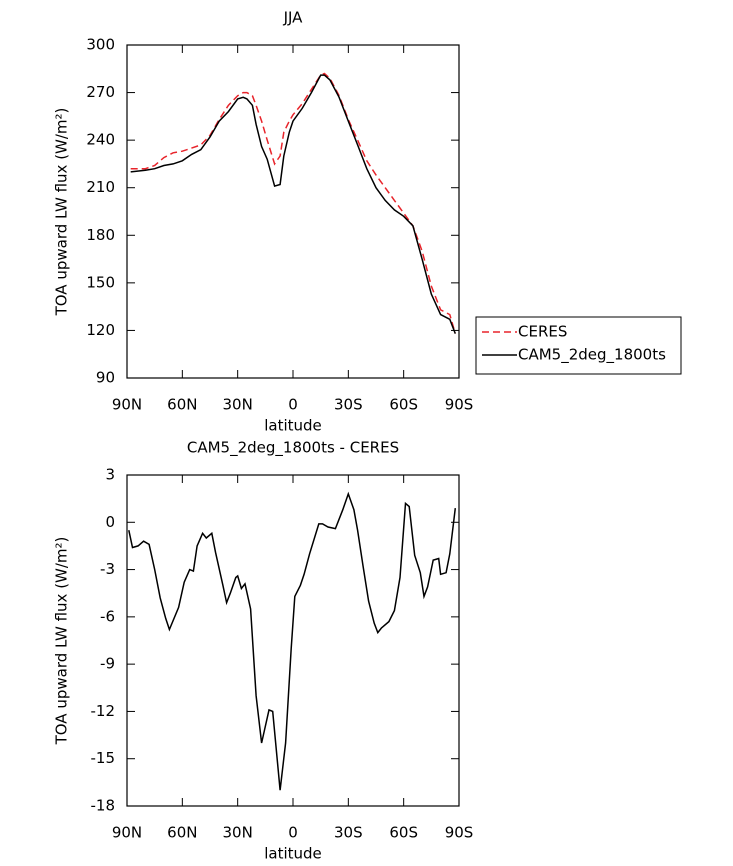  What do you see at coordinates (103, 711) in the screenshot?
I see `y-tick-label: -12` at bounding box center [103, 711].